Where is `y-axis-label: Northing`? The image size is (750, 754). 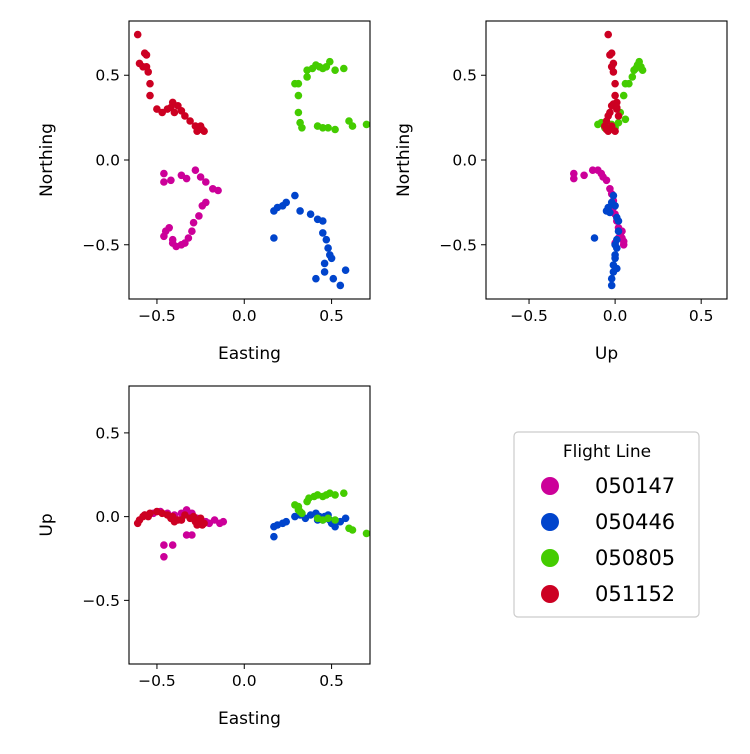
y-axis-label: Northing is located at coordinates (47, 160).